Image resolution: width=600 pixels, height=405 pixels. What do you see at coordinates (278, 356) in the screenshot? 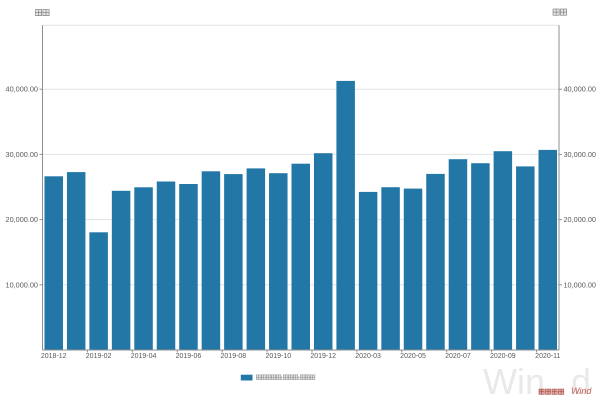
I see `svg-text: 2019-10` at bounding box center [278, 356].